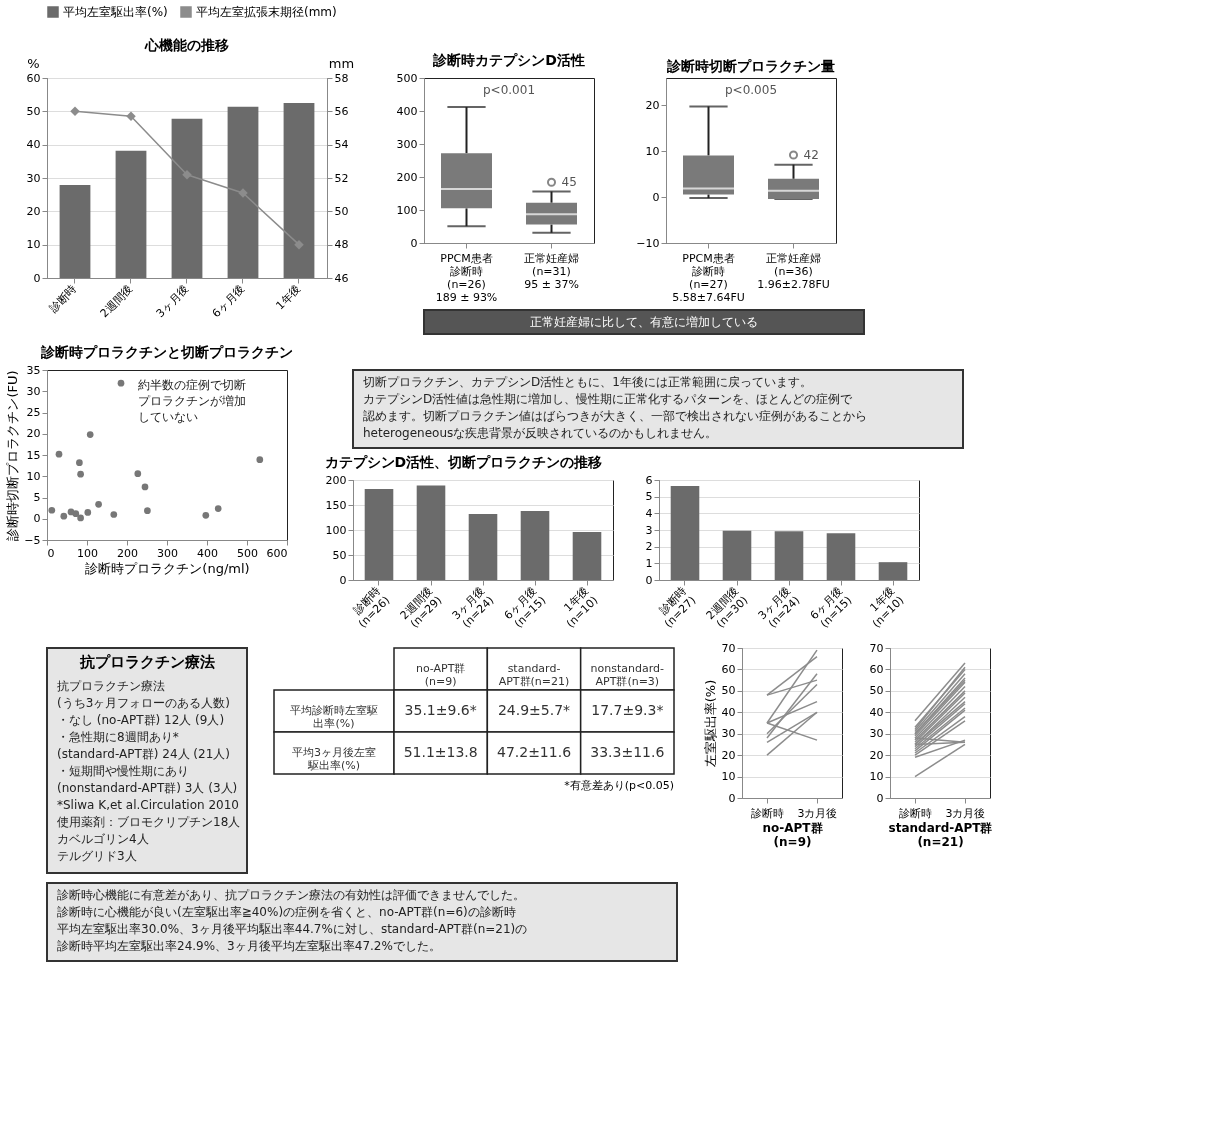 The image size is (1214, 1129). Describe the element at coordinates (649, 563) in the screenshot. I see `y-tick-label: 1` at that location.